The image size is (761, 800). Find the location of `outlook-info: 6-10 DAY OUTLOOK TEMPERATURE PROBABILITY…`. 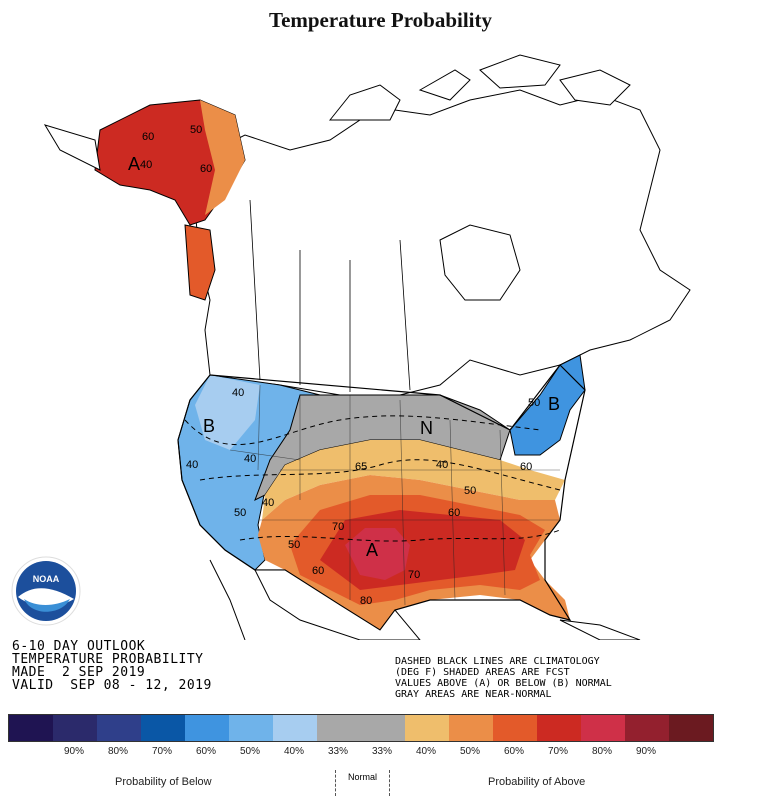

outlook-info: 6-10 DAY OUTLOOK TEMPERATURE PROBABILITY… is located at coordinates (112, 666).